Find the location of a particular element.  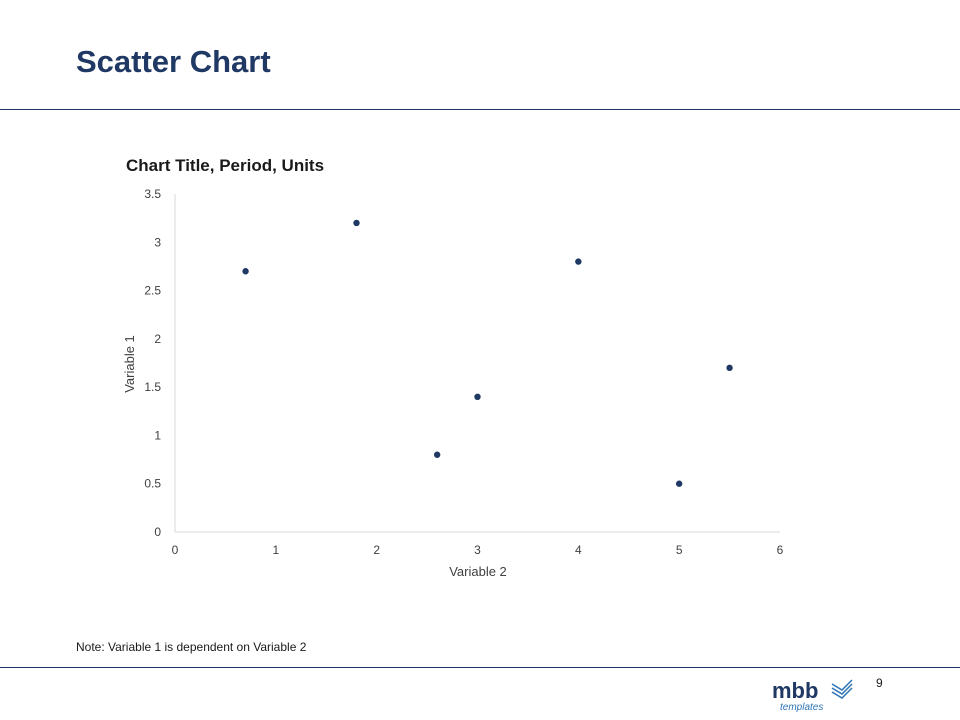

page-number: 9 is located at coordinates (879, 683).